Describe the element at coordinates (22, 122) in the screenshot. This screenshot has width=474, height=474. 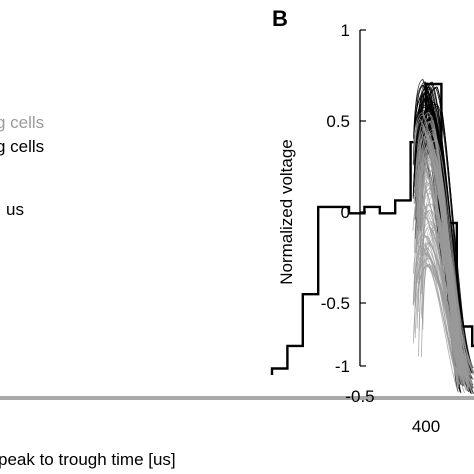
I see `legend-entry-gray: g cells` at that location.